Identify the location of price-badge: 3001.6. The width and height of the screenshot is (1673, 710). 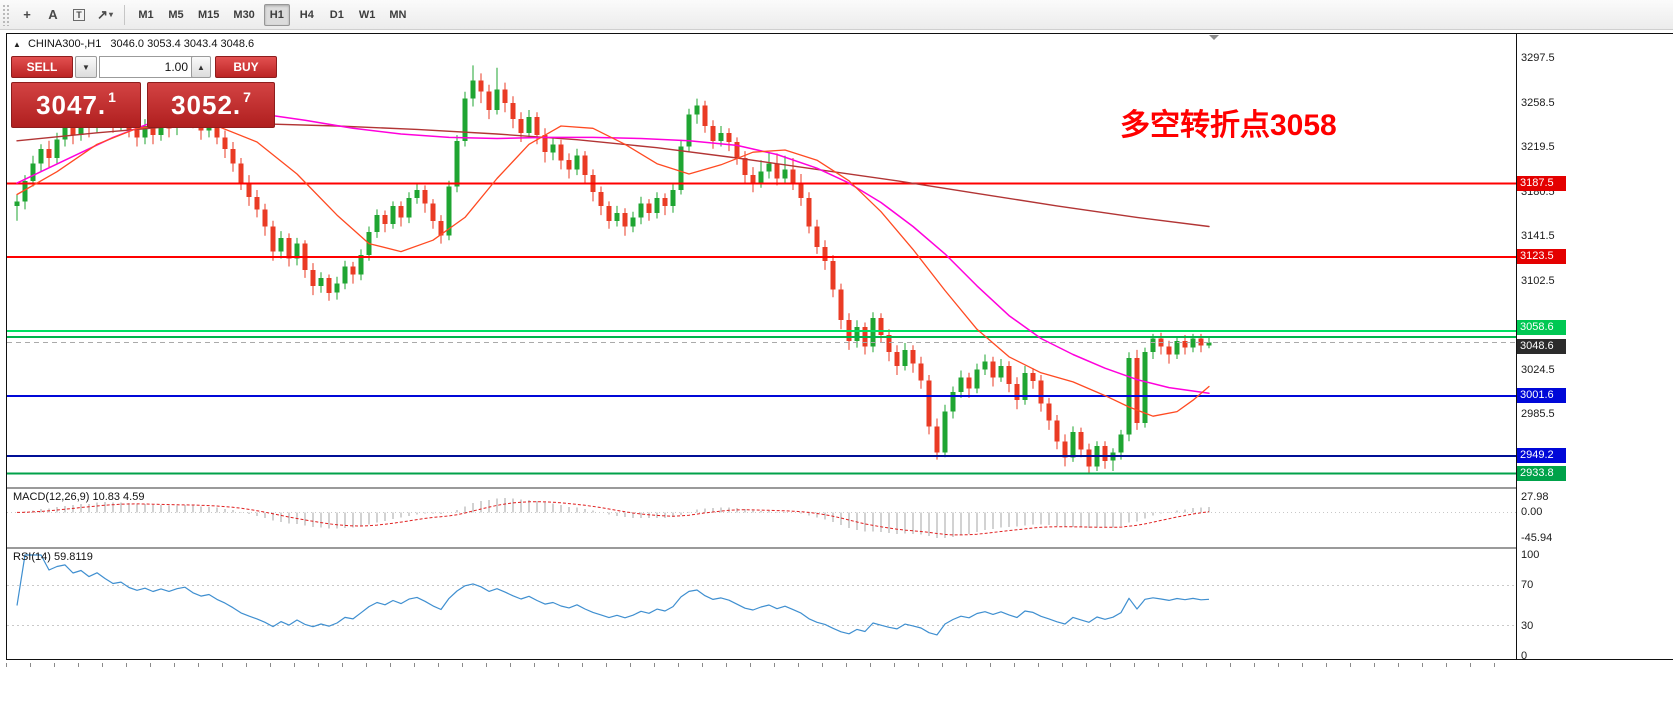
(1541, 395).